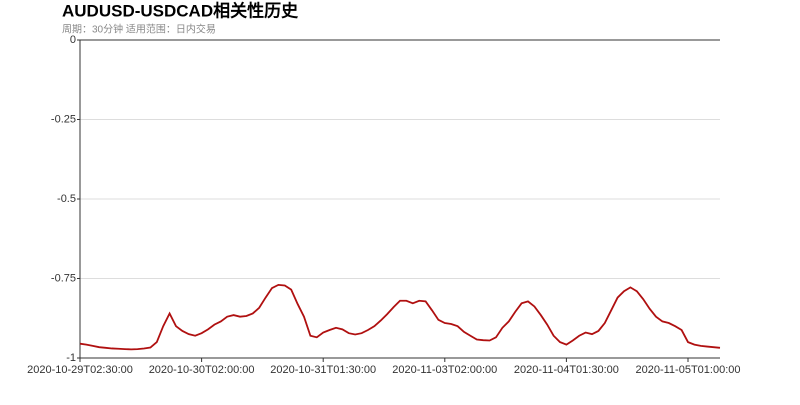  I want to click on chart-title: AUDUSD-USDCAD相关性历史, so click(180, 10).